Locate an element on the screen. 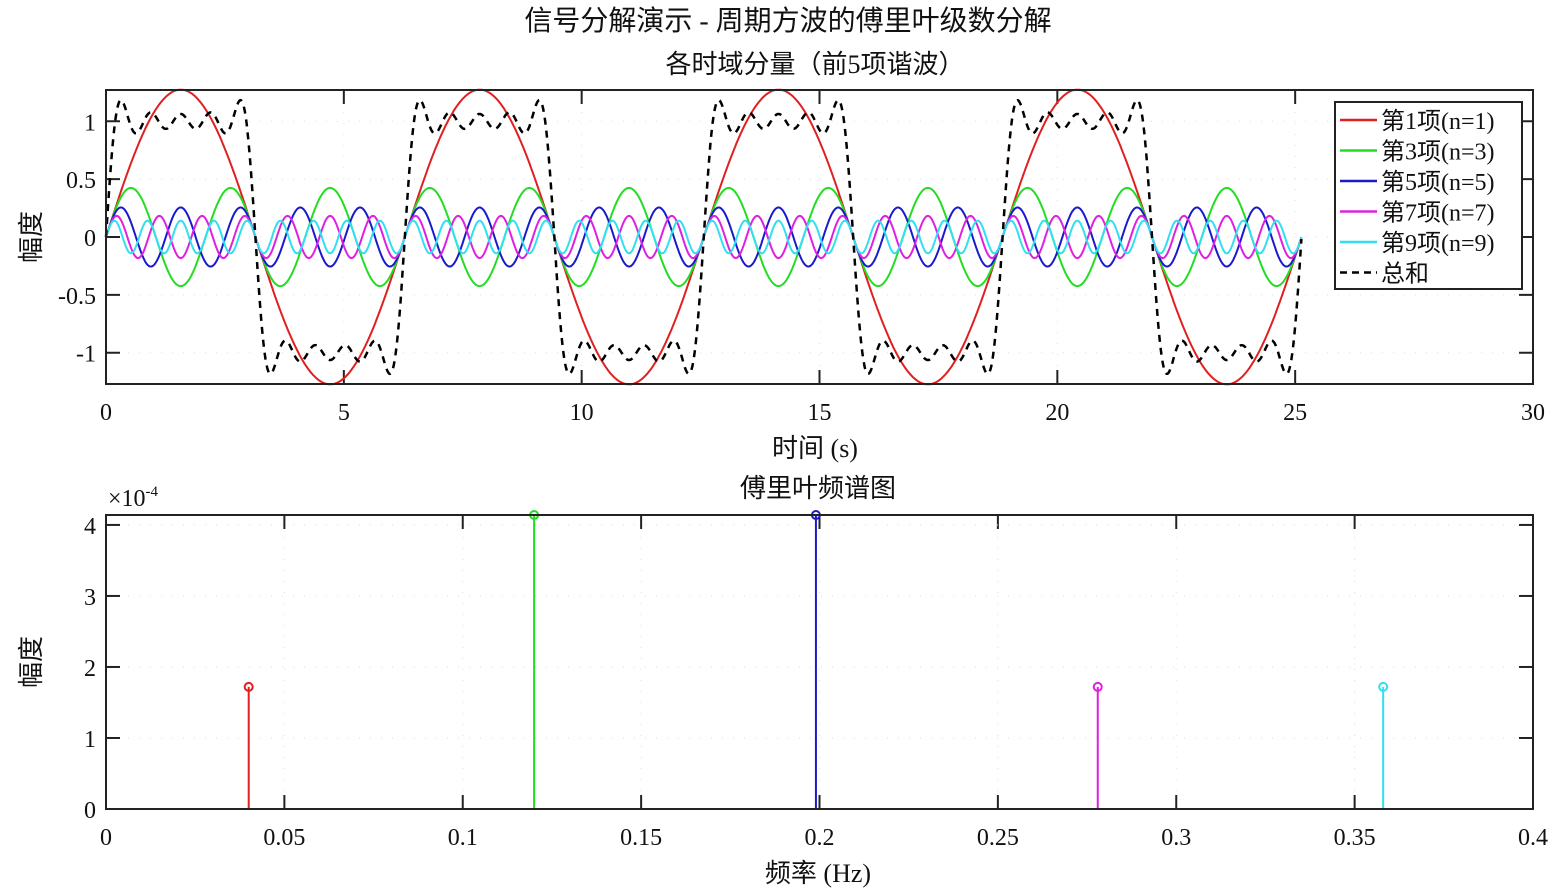 Image resolution: width=1557 pixels, height=895 pixels. ax1-ytick-label: 0.5 is located at coordinates (81, 181).